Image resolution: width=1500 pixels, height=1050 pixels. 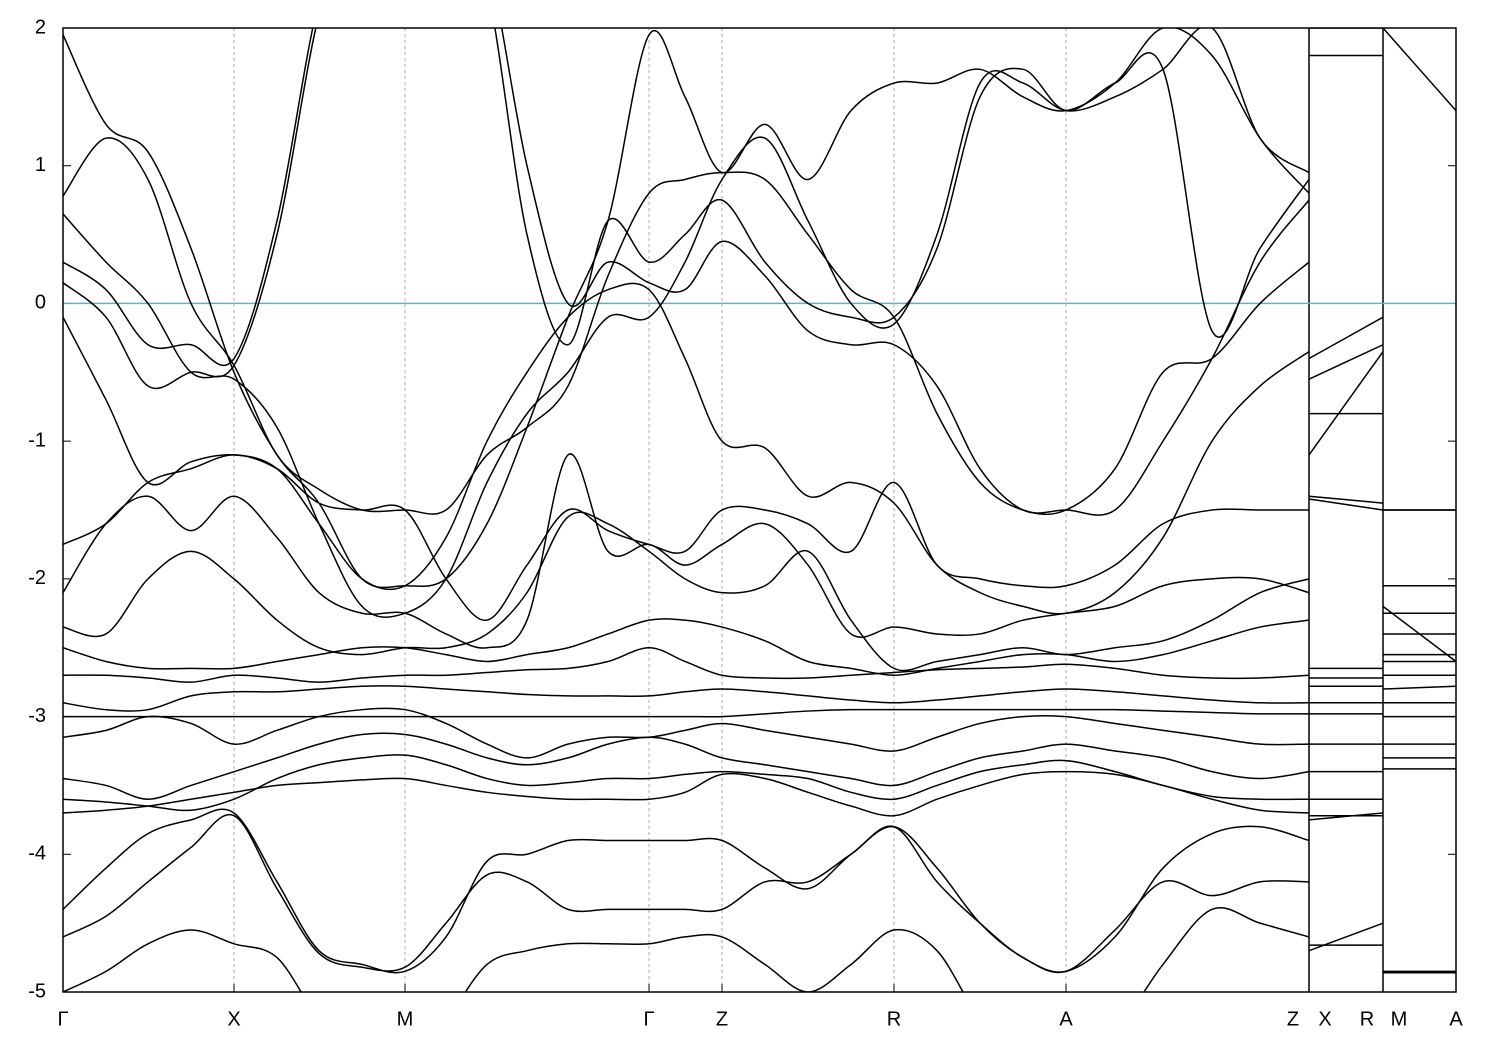 I want to click on y-tick-label: 2, so click(x=40, y=27).